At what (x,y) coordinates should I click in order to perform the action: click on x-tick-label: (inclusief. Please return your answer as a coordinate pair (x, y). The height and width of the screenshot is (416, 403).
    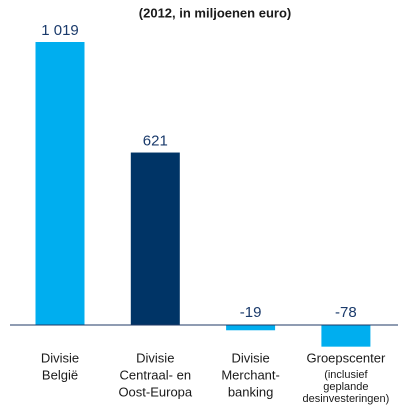
    Looking at the image, I should click on (346, 375).